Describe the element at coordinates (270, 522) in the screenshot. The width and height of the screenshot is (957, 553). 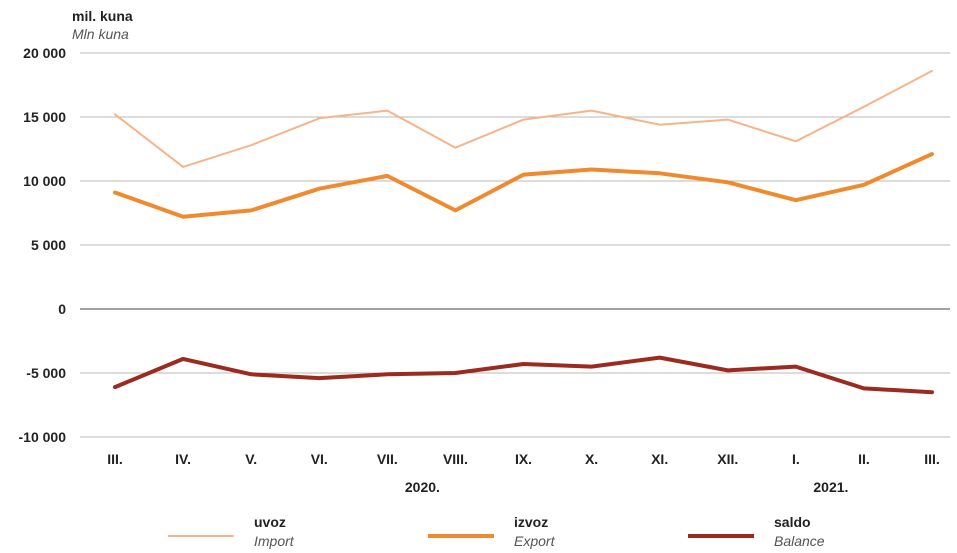
I see `legend-label-import: uvoz` at that location.